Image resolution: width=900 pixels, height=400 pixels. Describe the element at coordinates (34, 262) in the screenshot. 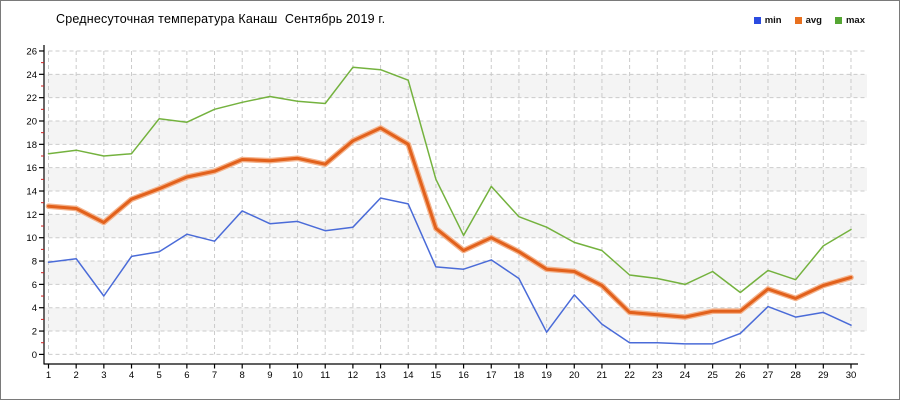

I see `y-tick-label: 8` at that location.